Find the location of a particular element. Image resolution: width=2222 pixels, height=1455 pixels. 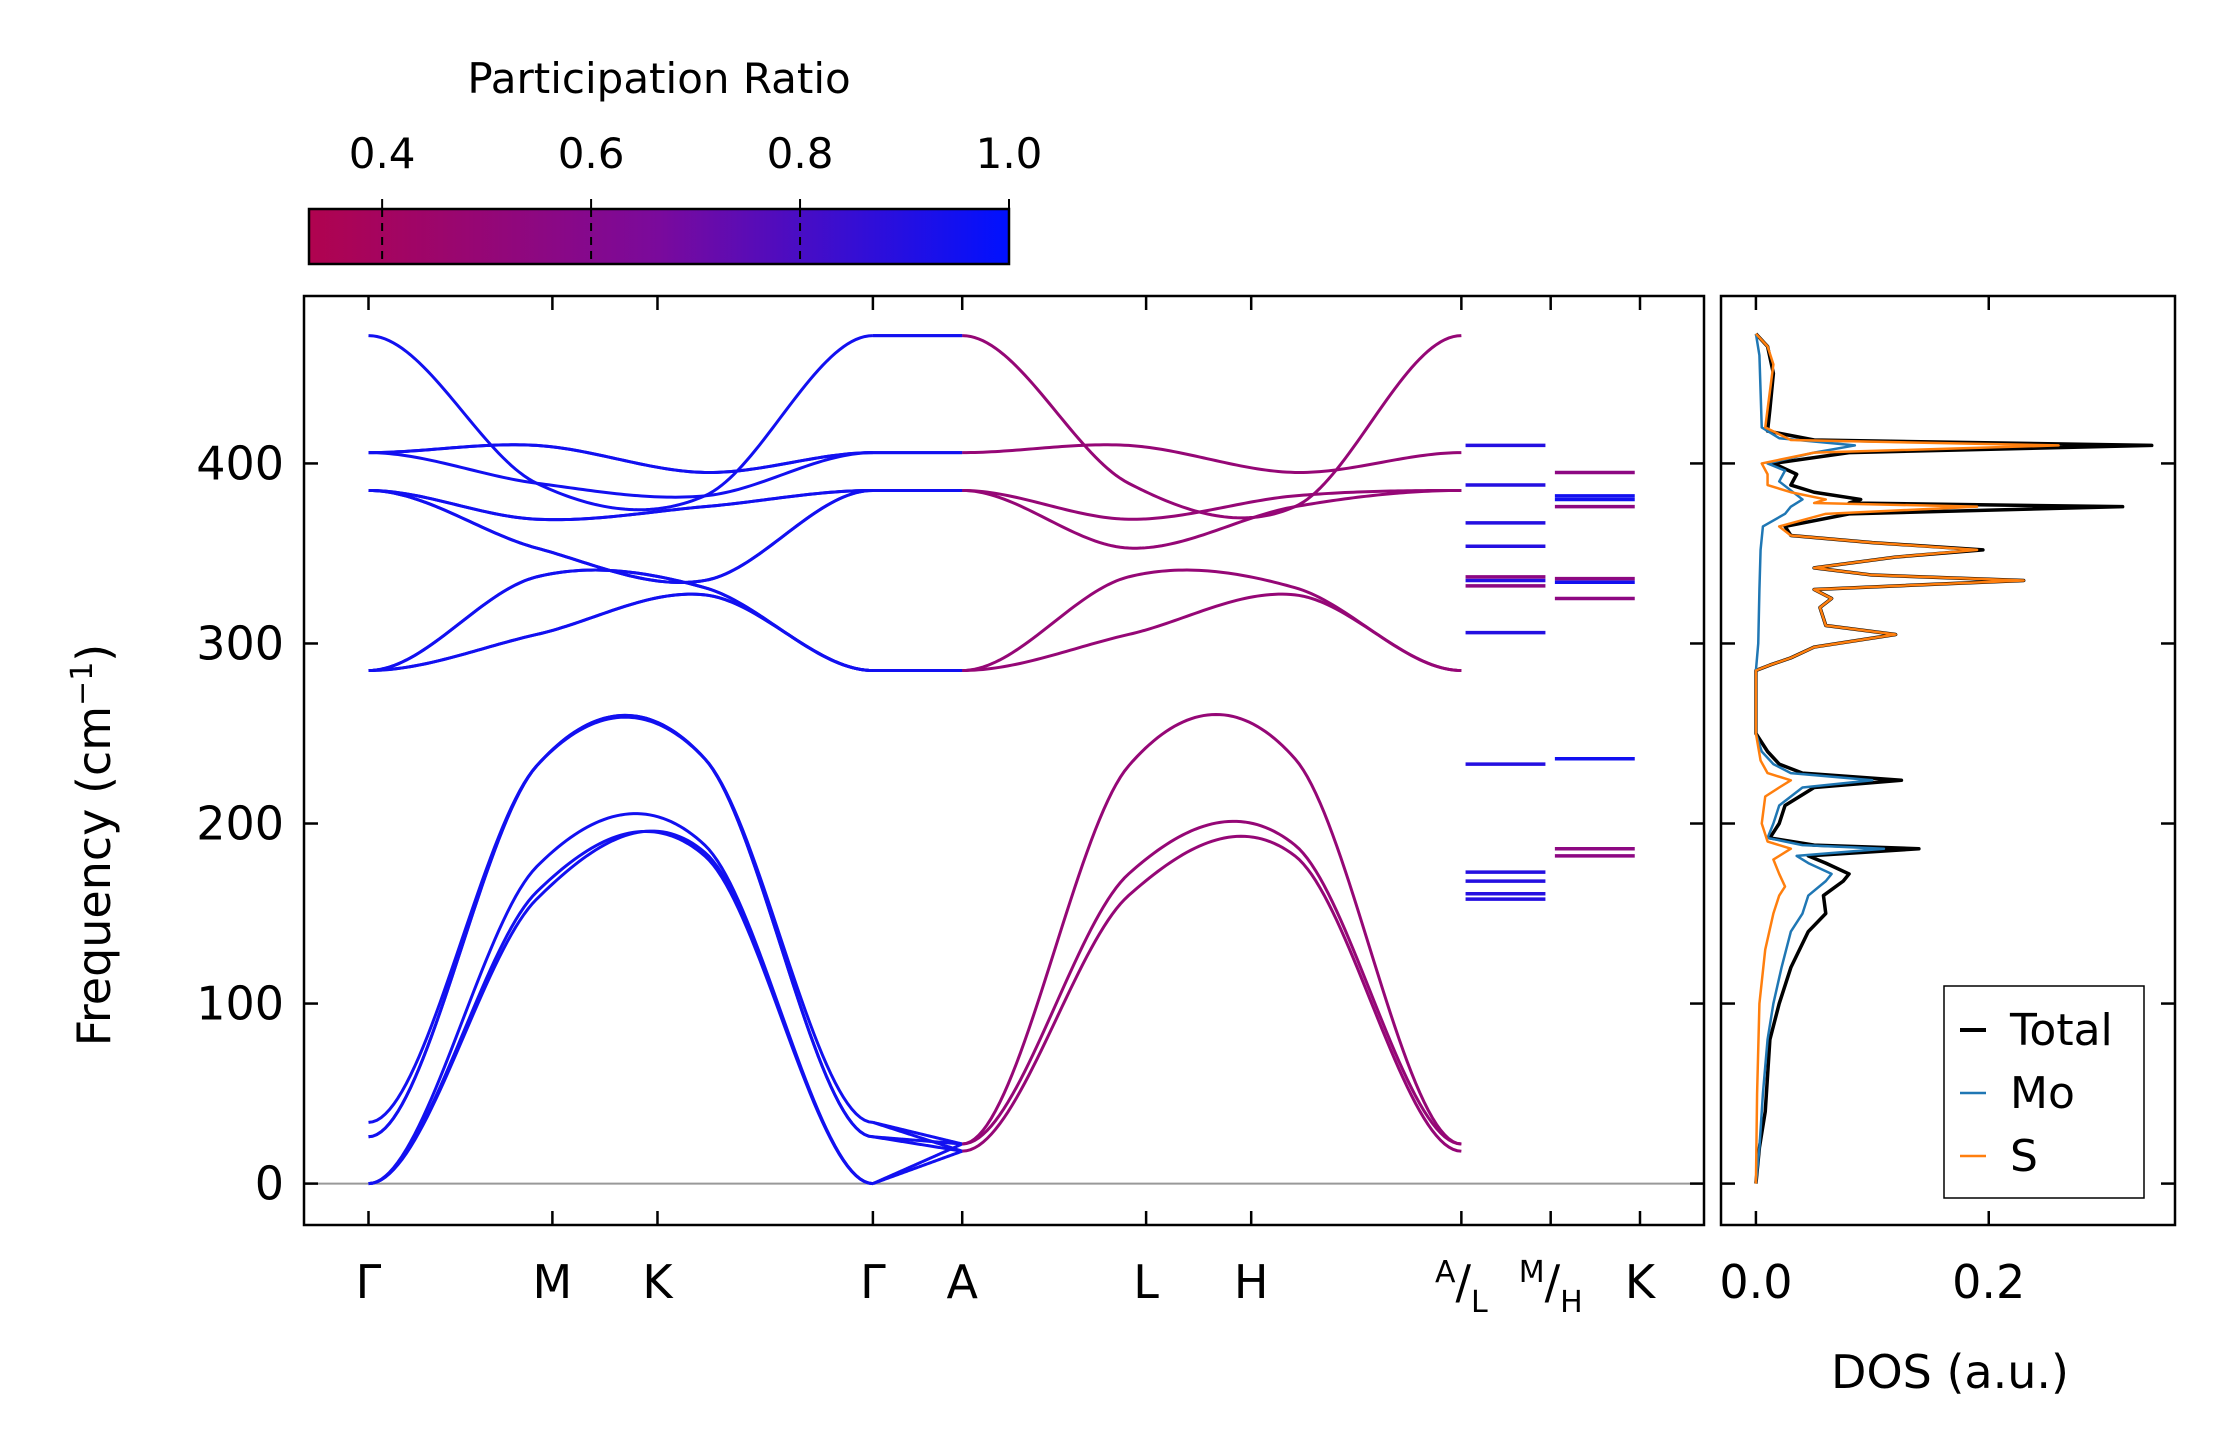

kpoint-label: M/H is located at coordinates (1551, 1287).